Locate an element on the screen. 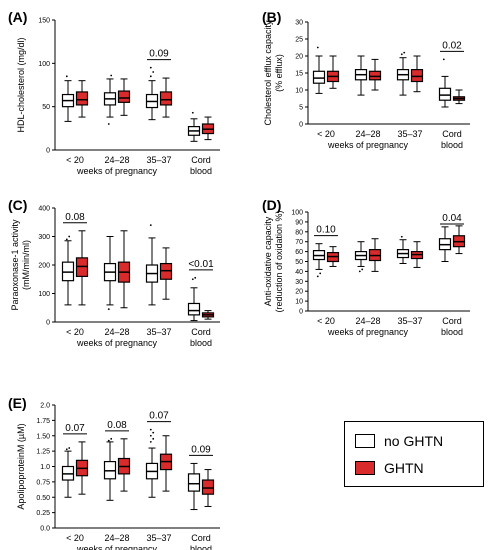 The image size is (504, 550). y-tick-label: 2.0 is located at coordinates (45, 406).